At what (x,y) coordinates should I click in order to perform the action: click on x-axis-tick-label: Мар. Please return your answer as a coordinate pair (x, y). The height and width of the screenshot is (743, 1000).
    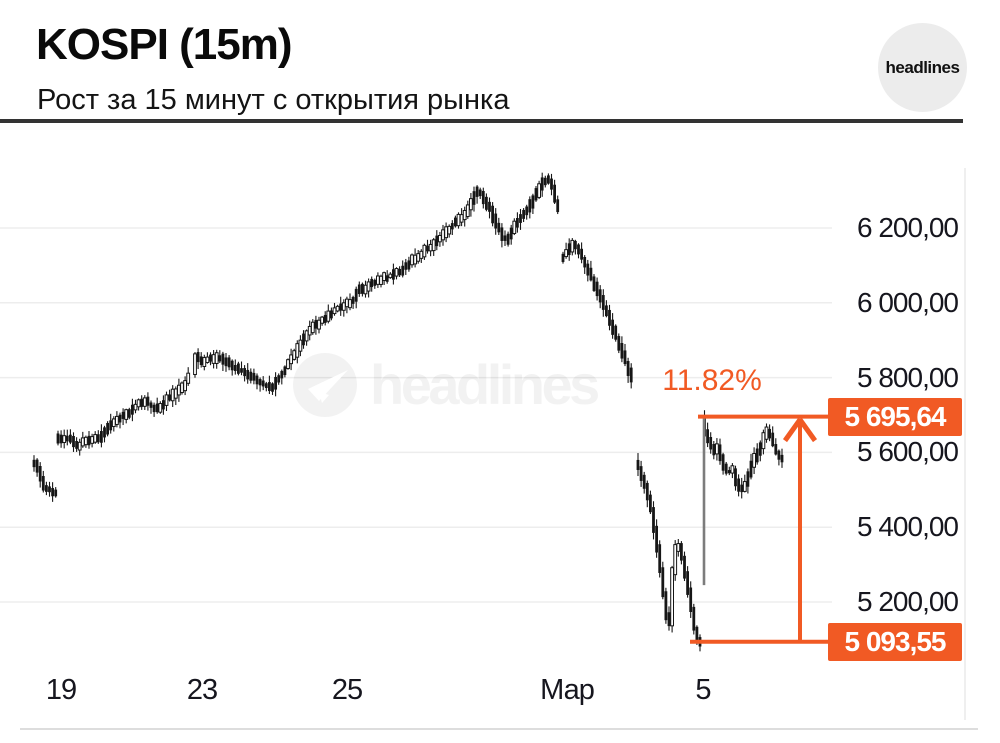
    Looking at the image, I should click on (567, 690).